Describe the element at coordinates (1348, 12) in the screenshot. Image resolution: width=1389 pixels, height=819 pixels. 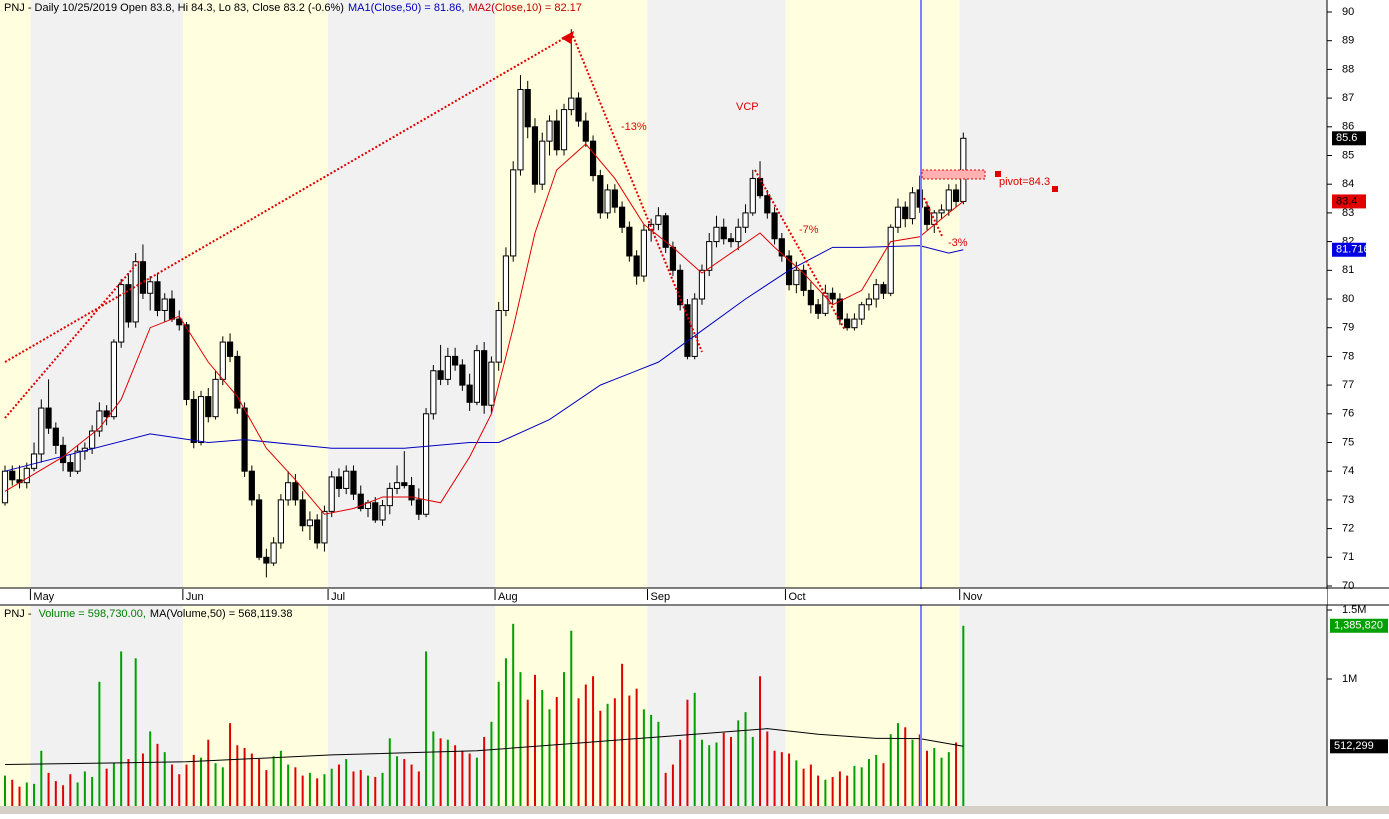
I see `y-tick-label: 90` at that location.